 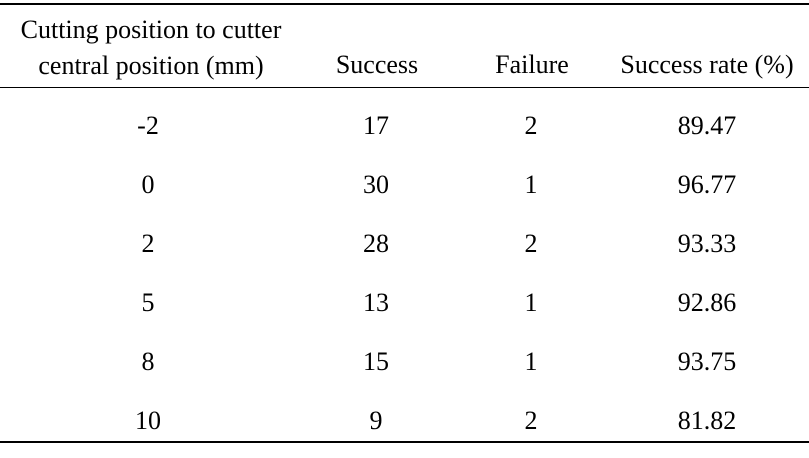 I want to click on cell-success: 9, so click(x=376, y=420).